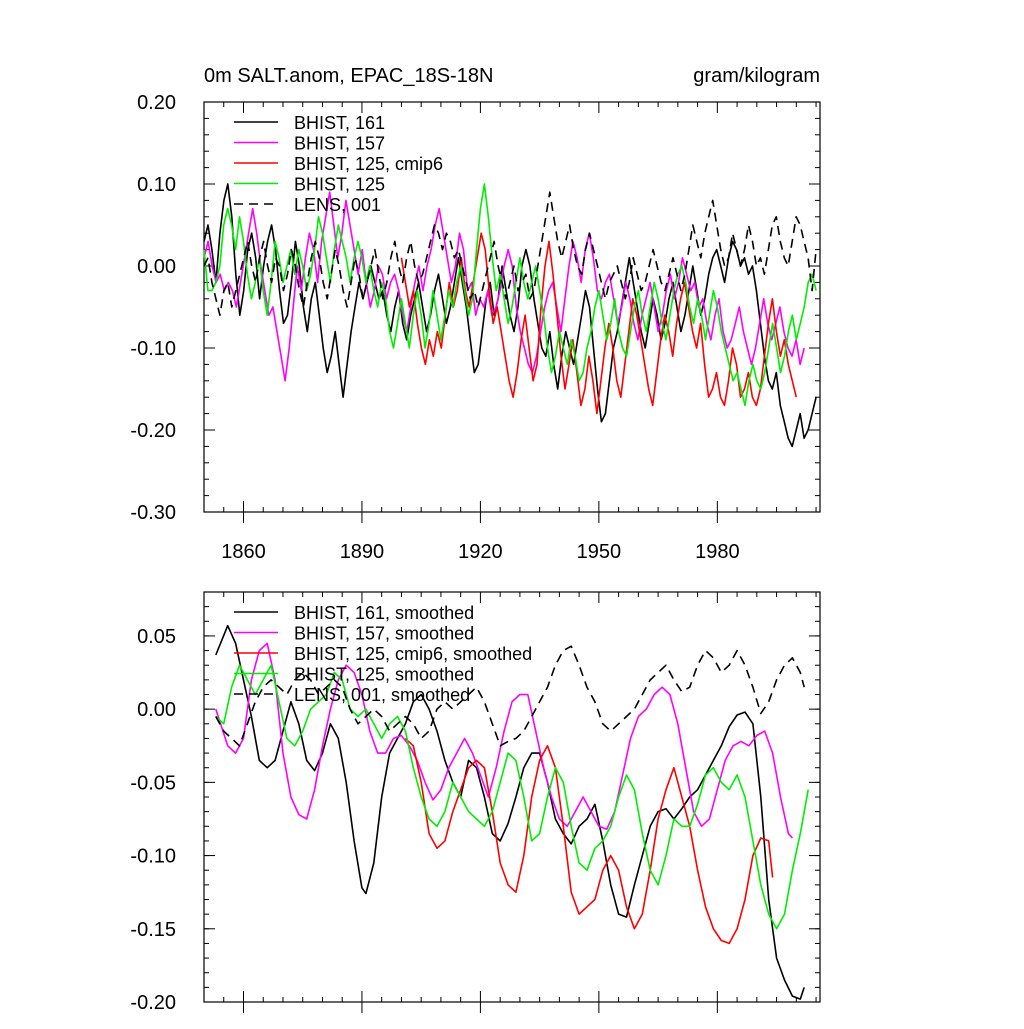 Image resolution: width=1024 pixels, height=1029 pixels. What do you see at coordinates (156, 103) in the screenshot?
I see `y-tick-label: 0.20` at bounding box center [156, 103].